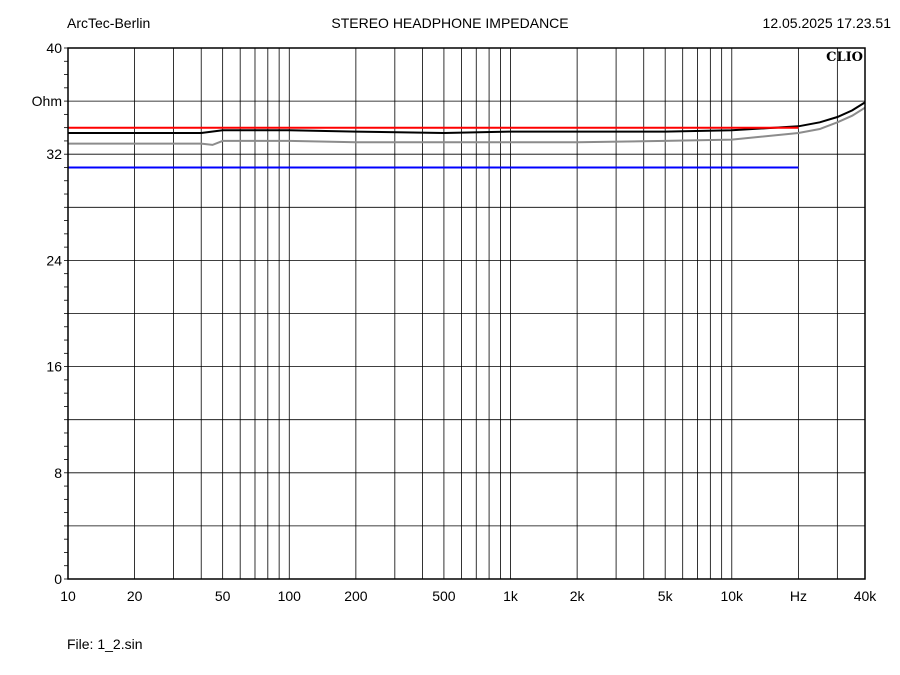  I want to click on y-tick-label: 0, so click(58, 579).